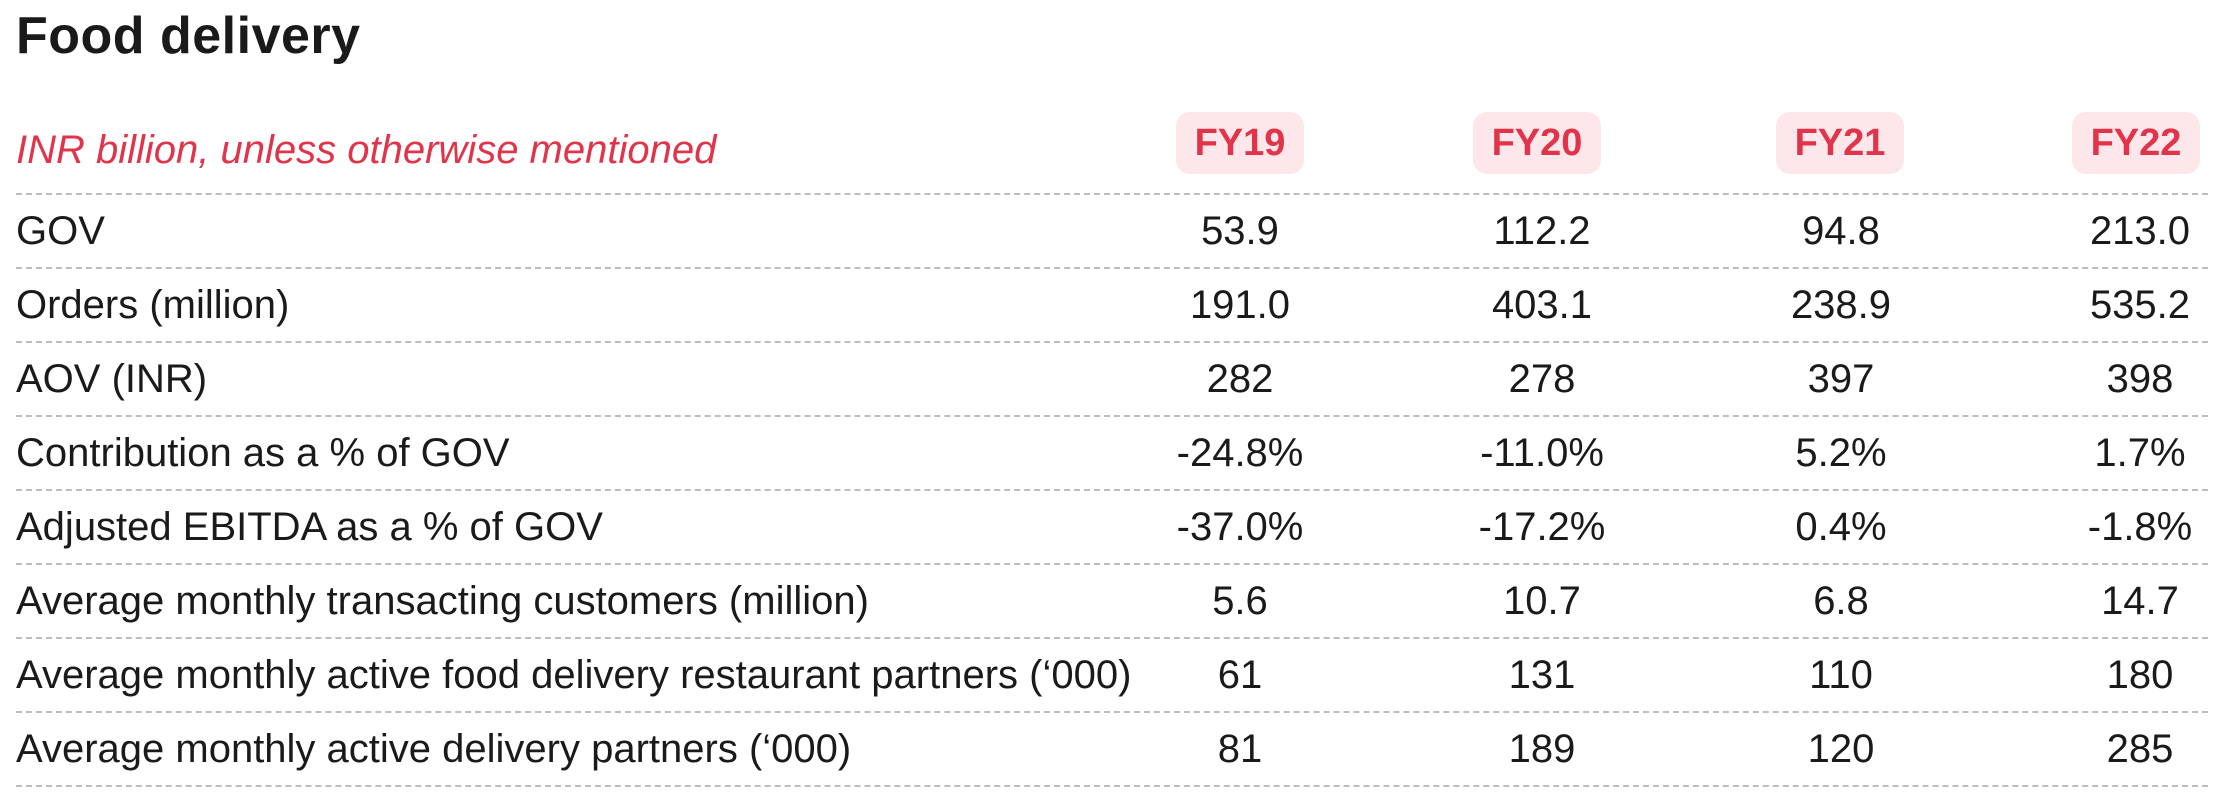 The image size is (2224, 806). I want to click on table-cell: 81, so click(1240, 749).